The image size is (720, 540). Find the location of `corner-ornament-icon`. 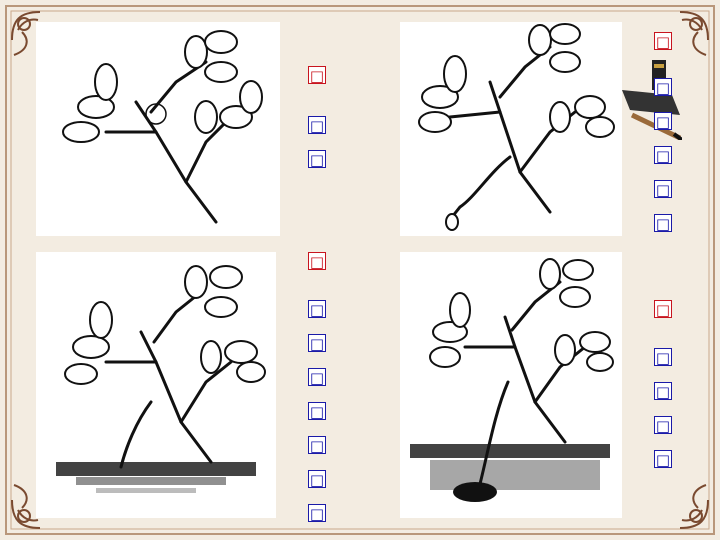

corner-ornament-icon is located at coordinates (26, 33).